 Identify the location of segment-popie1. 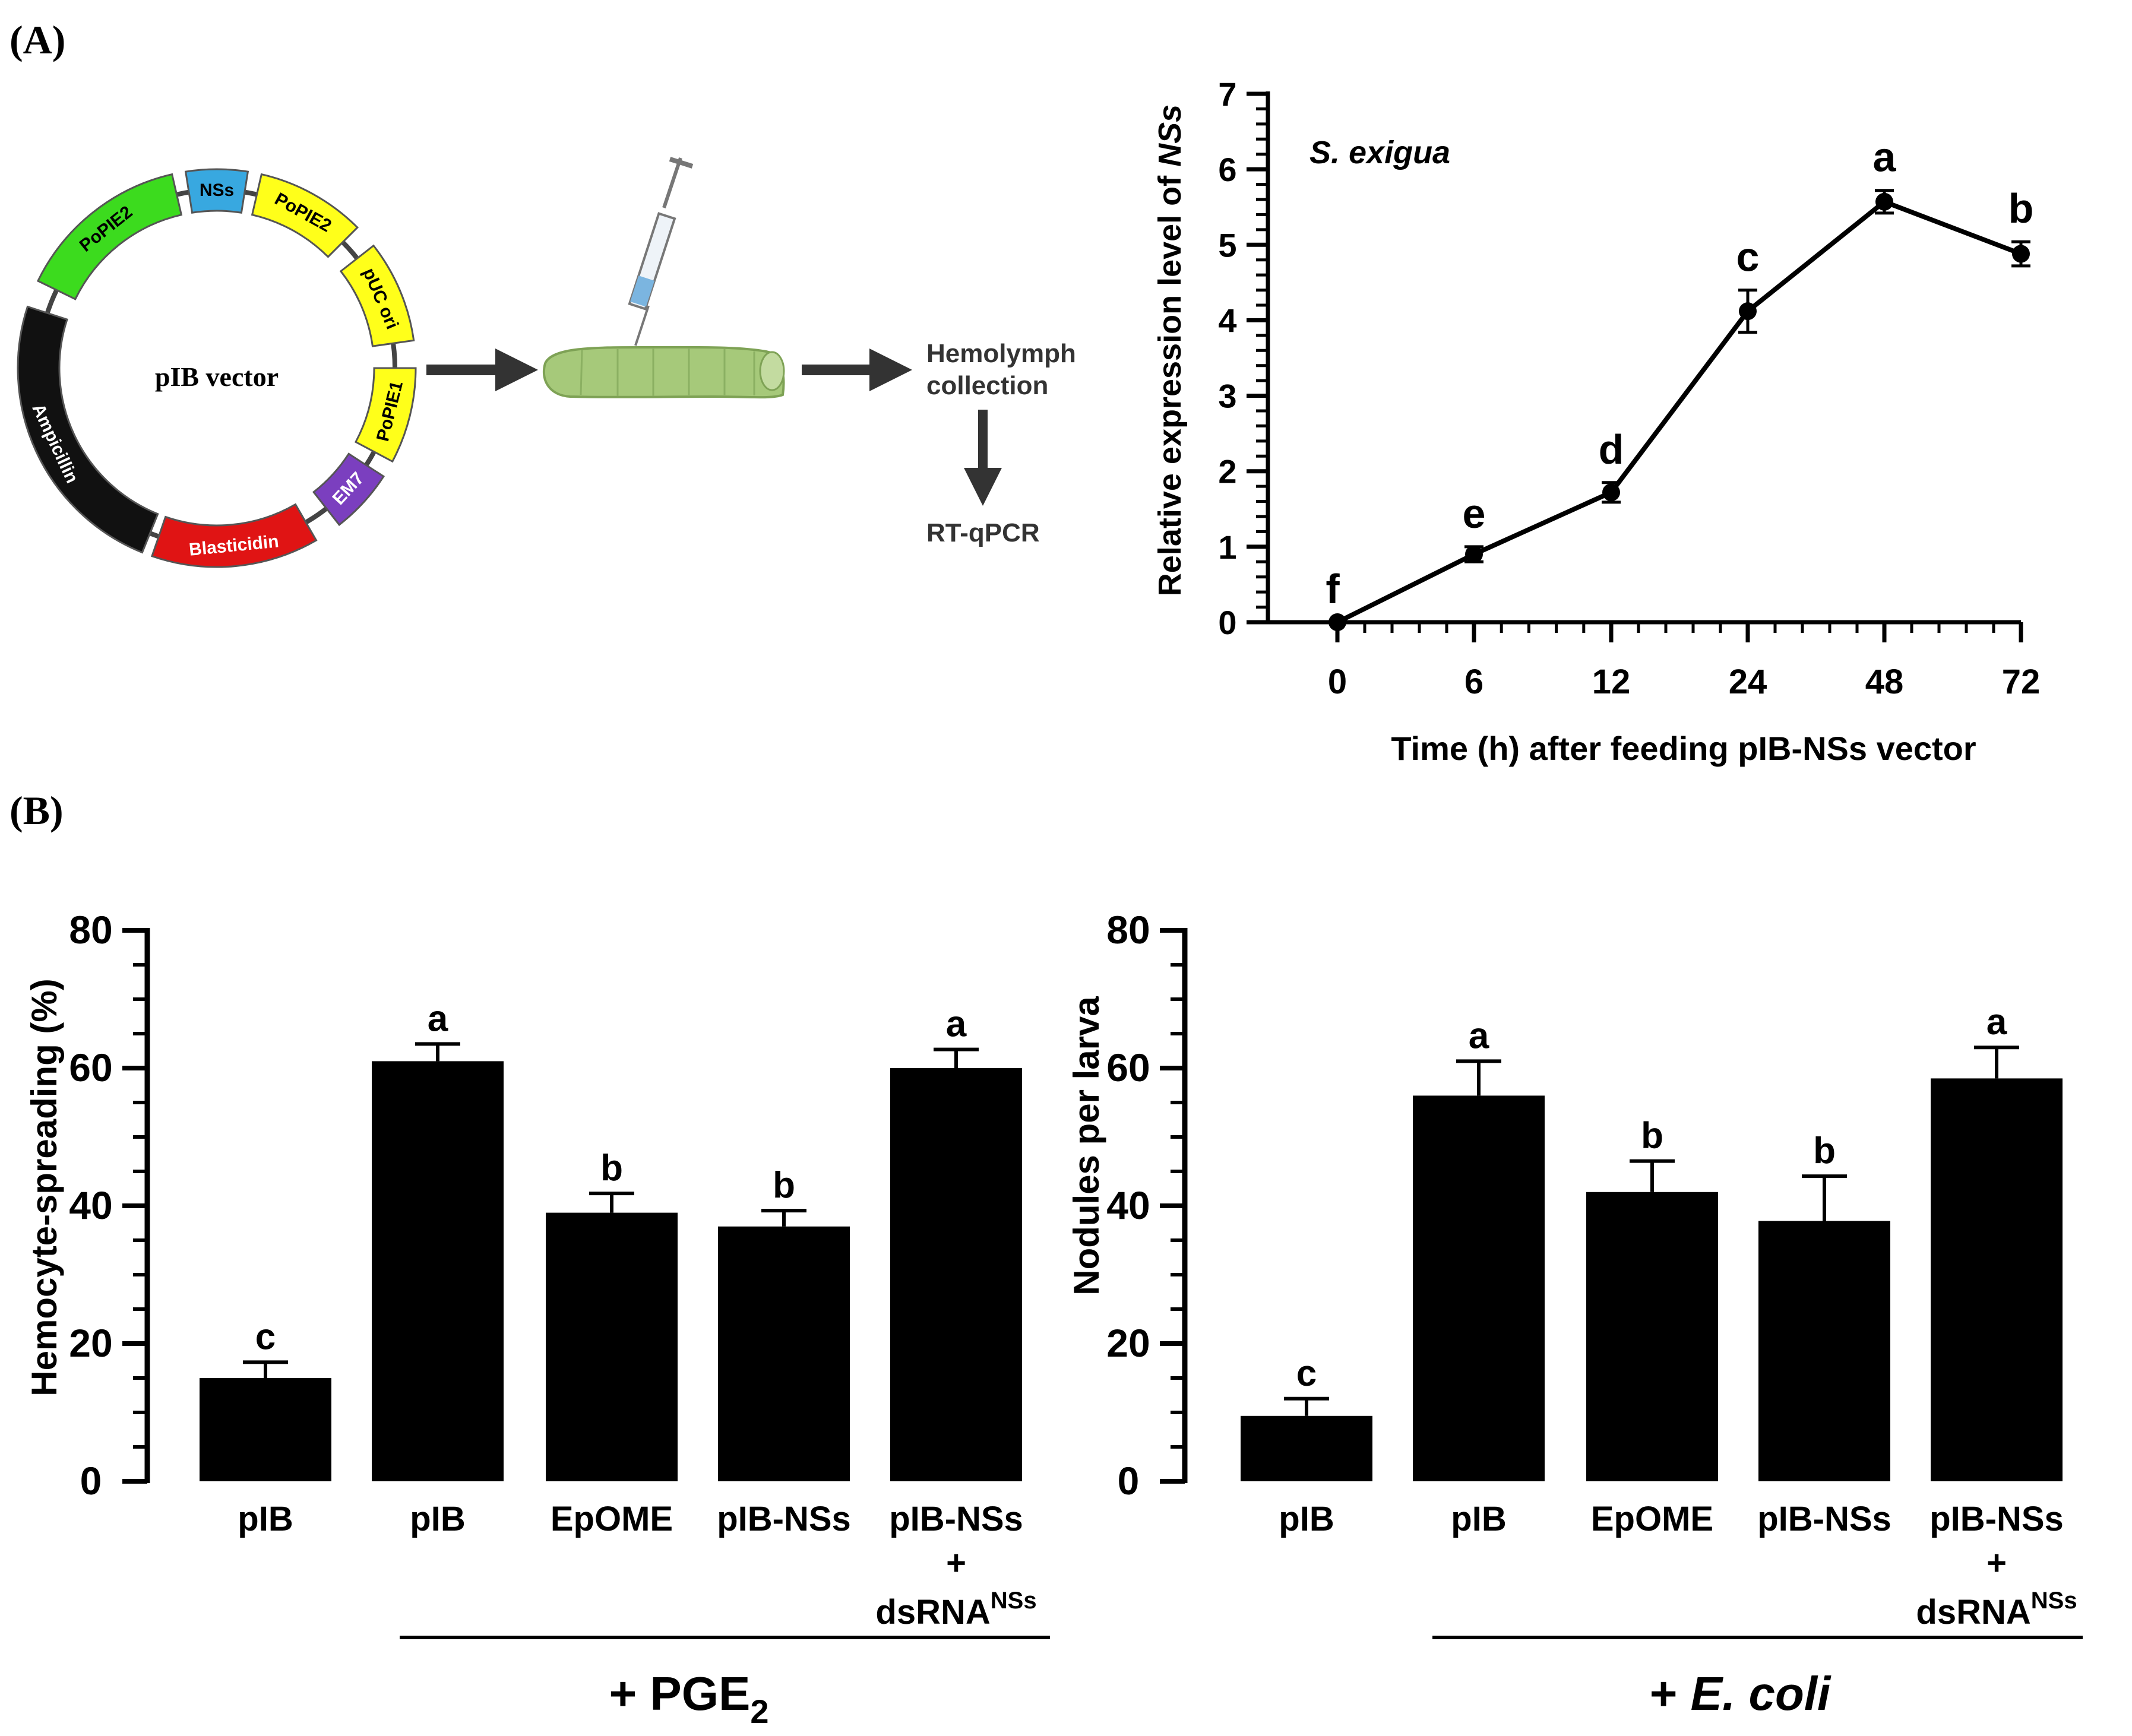
(386, 415).